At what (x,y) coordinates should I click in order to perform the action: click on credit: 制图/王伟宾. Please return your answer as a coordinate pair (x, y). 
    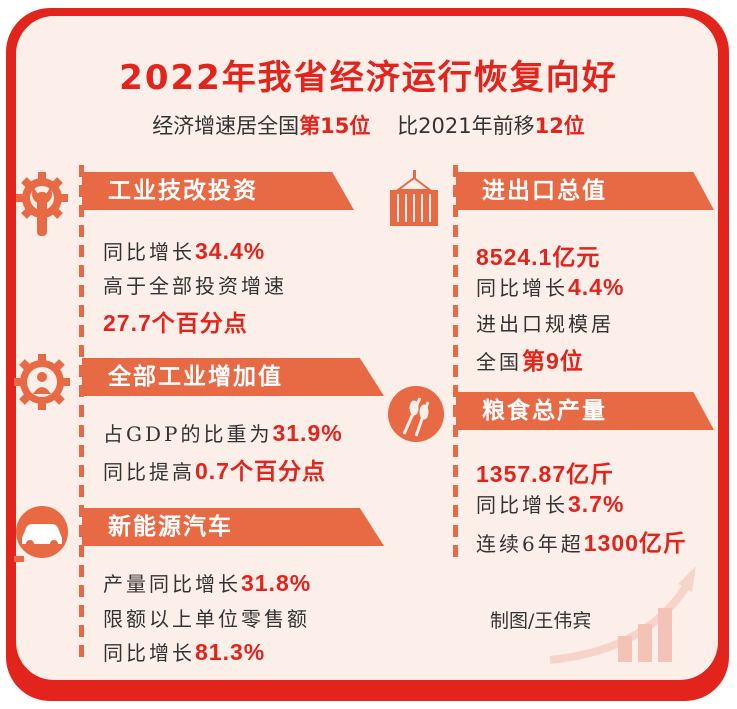
    Looking at the image, I should click on (541, 621).